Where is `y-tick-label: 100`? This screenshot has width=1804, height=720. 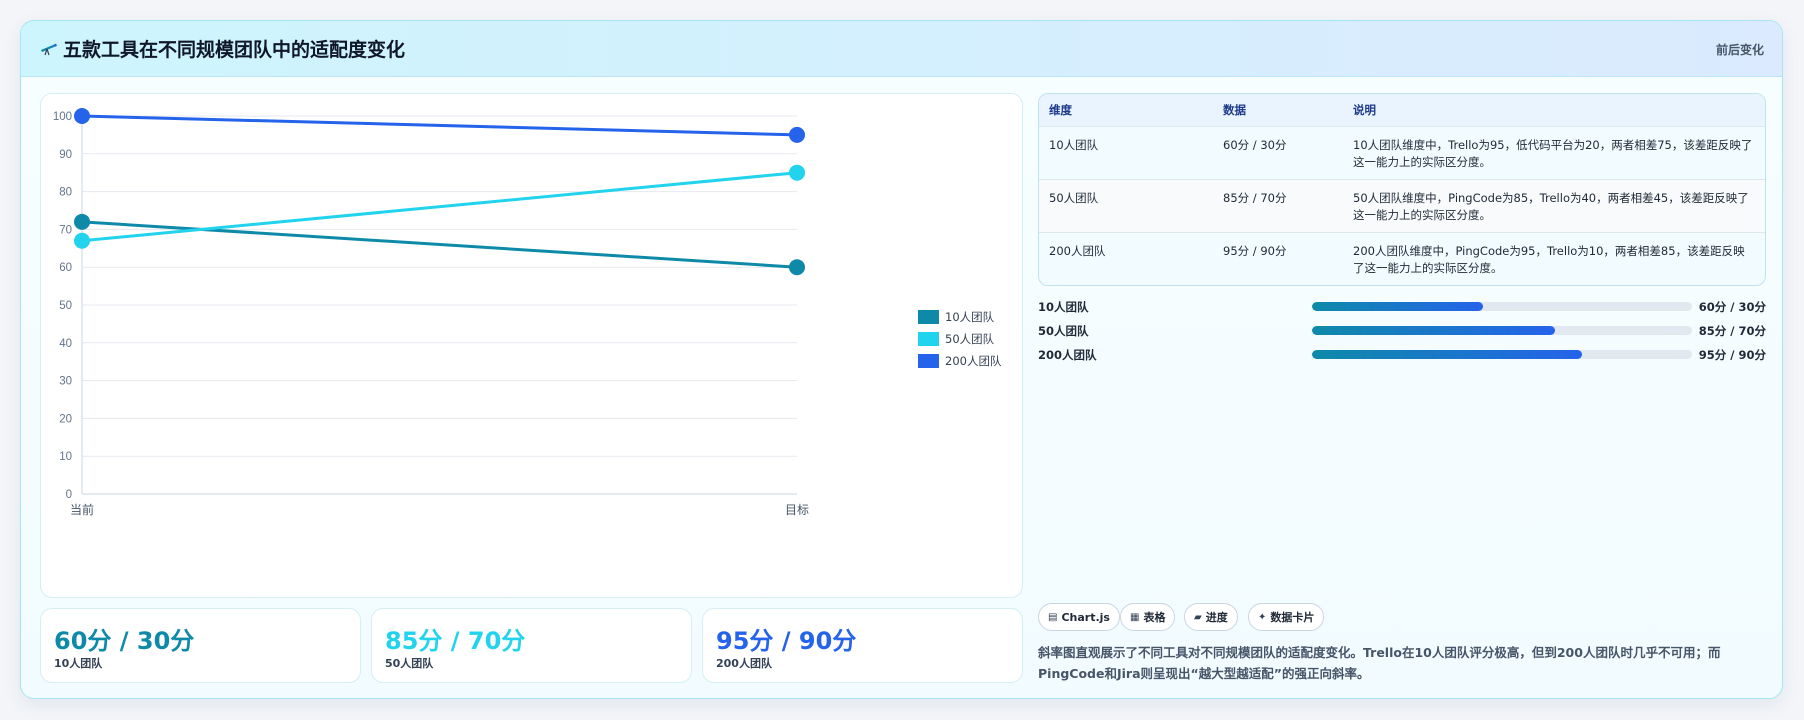
y-tick-label: 100 is located at coordinates (62, 117).